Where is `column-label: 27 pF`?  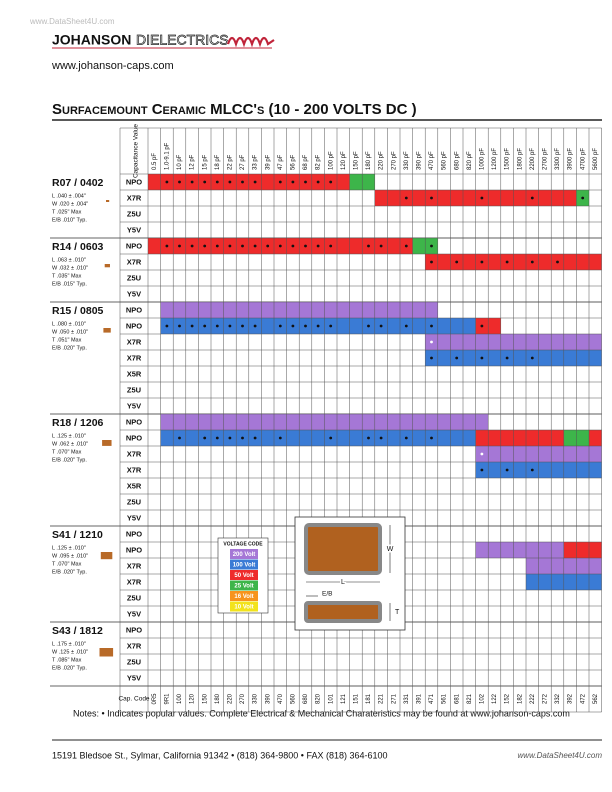
column-label: 27 pF is located at coordinates (243, 162).